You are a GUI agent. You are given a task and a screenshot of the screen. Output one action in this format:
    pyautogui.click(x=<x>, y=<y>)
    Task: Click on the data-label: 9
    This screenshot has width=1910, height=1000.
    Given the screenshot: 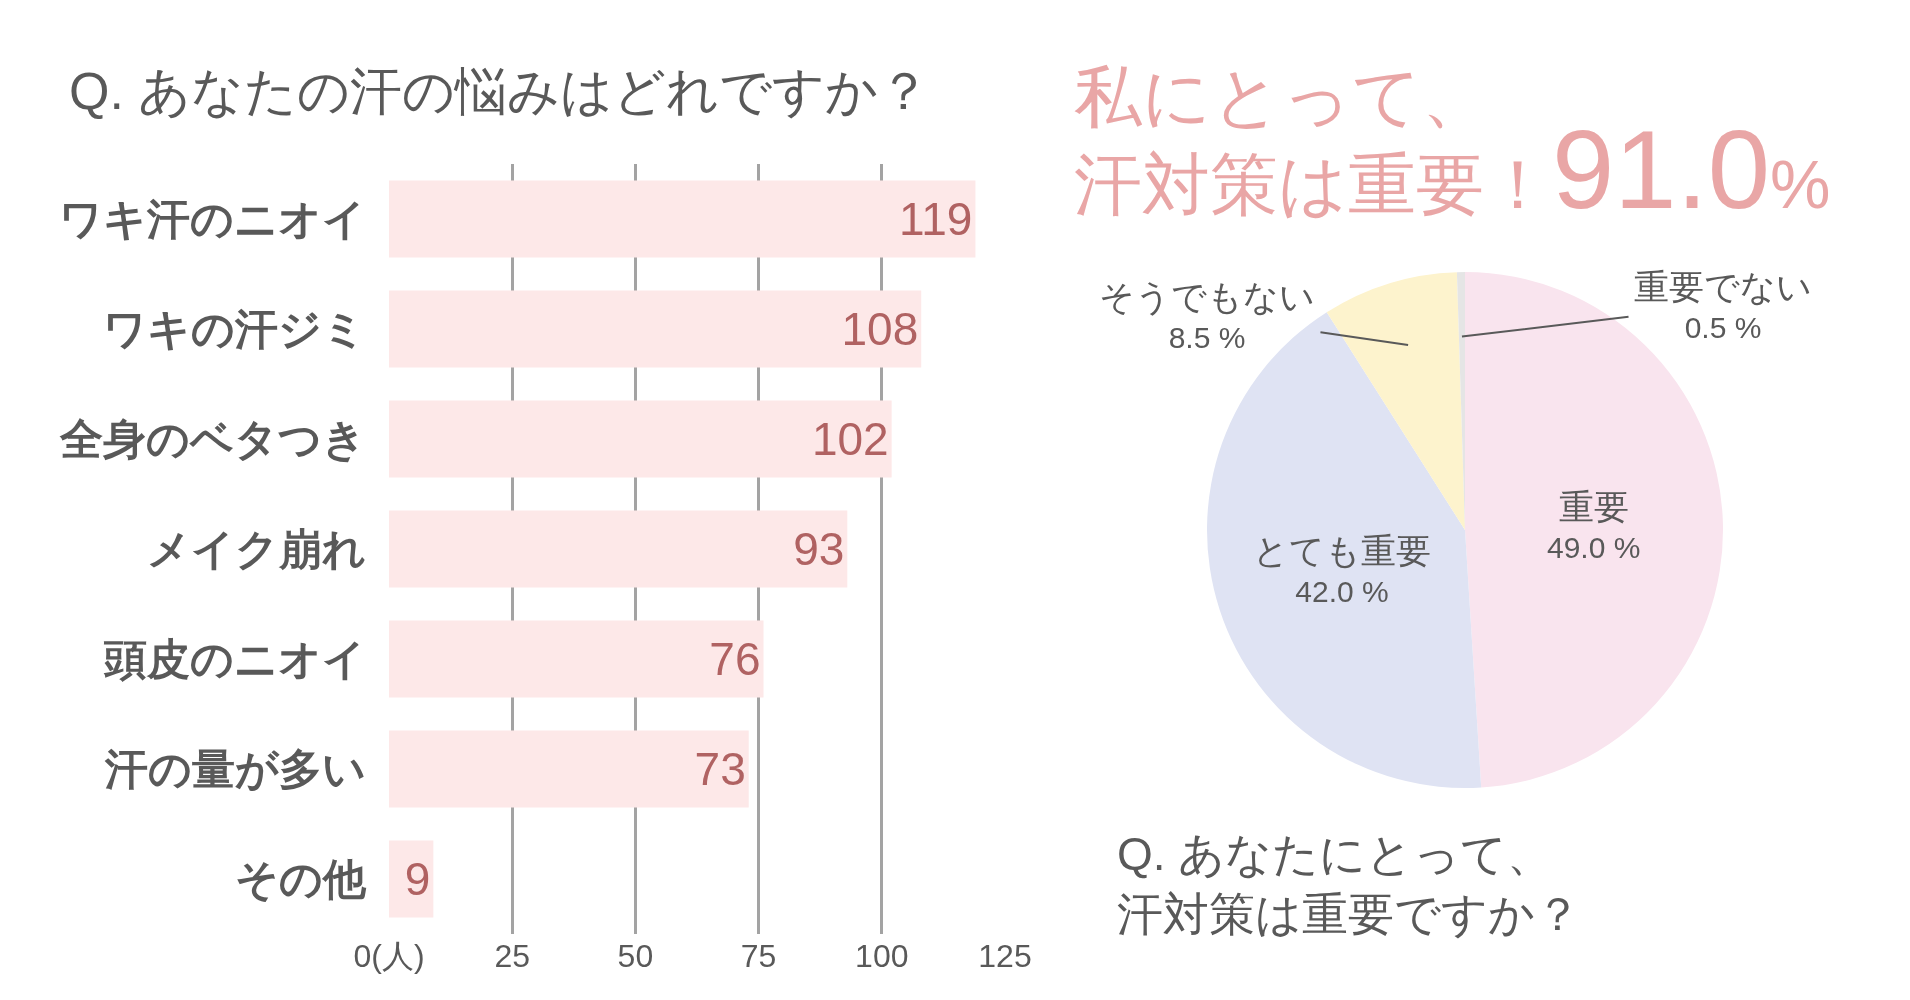 What is the action you would take?
    pyautogui.click(x=417, y=879)
    